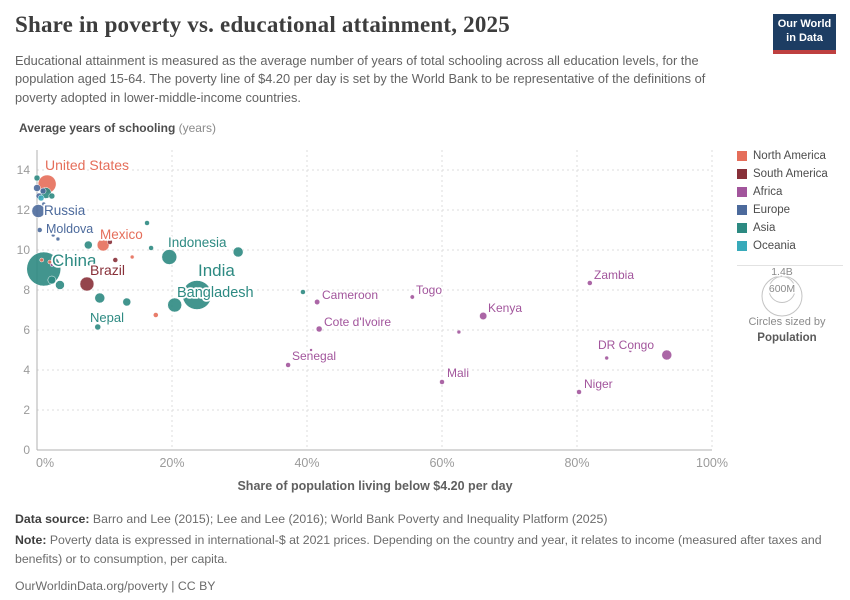 This screenshot has width=850, height=600. What do you see at coordinates (319, 329) in the screenshot?
I see `data-point-cote-d-ivoire` at bounding box center [319, 329].